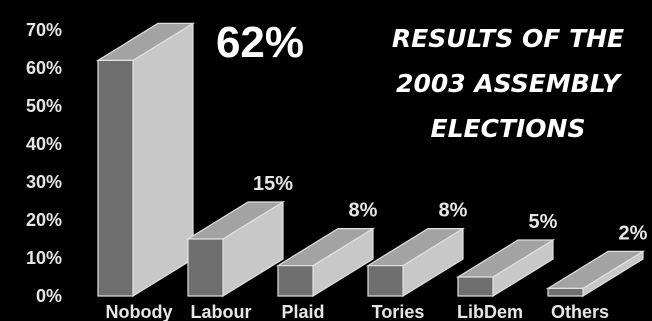 The width and height of the screenshot is (652, 321). I want to click on y-tick-label: 60%, so click(44, 68).